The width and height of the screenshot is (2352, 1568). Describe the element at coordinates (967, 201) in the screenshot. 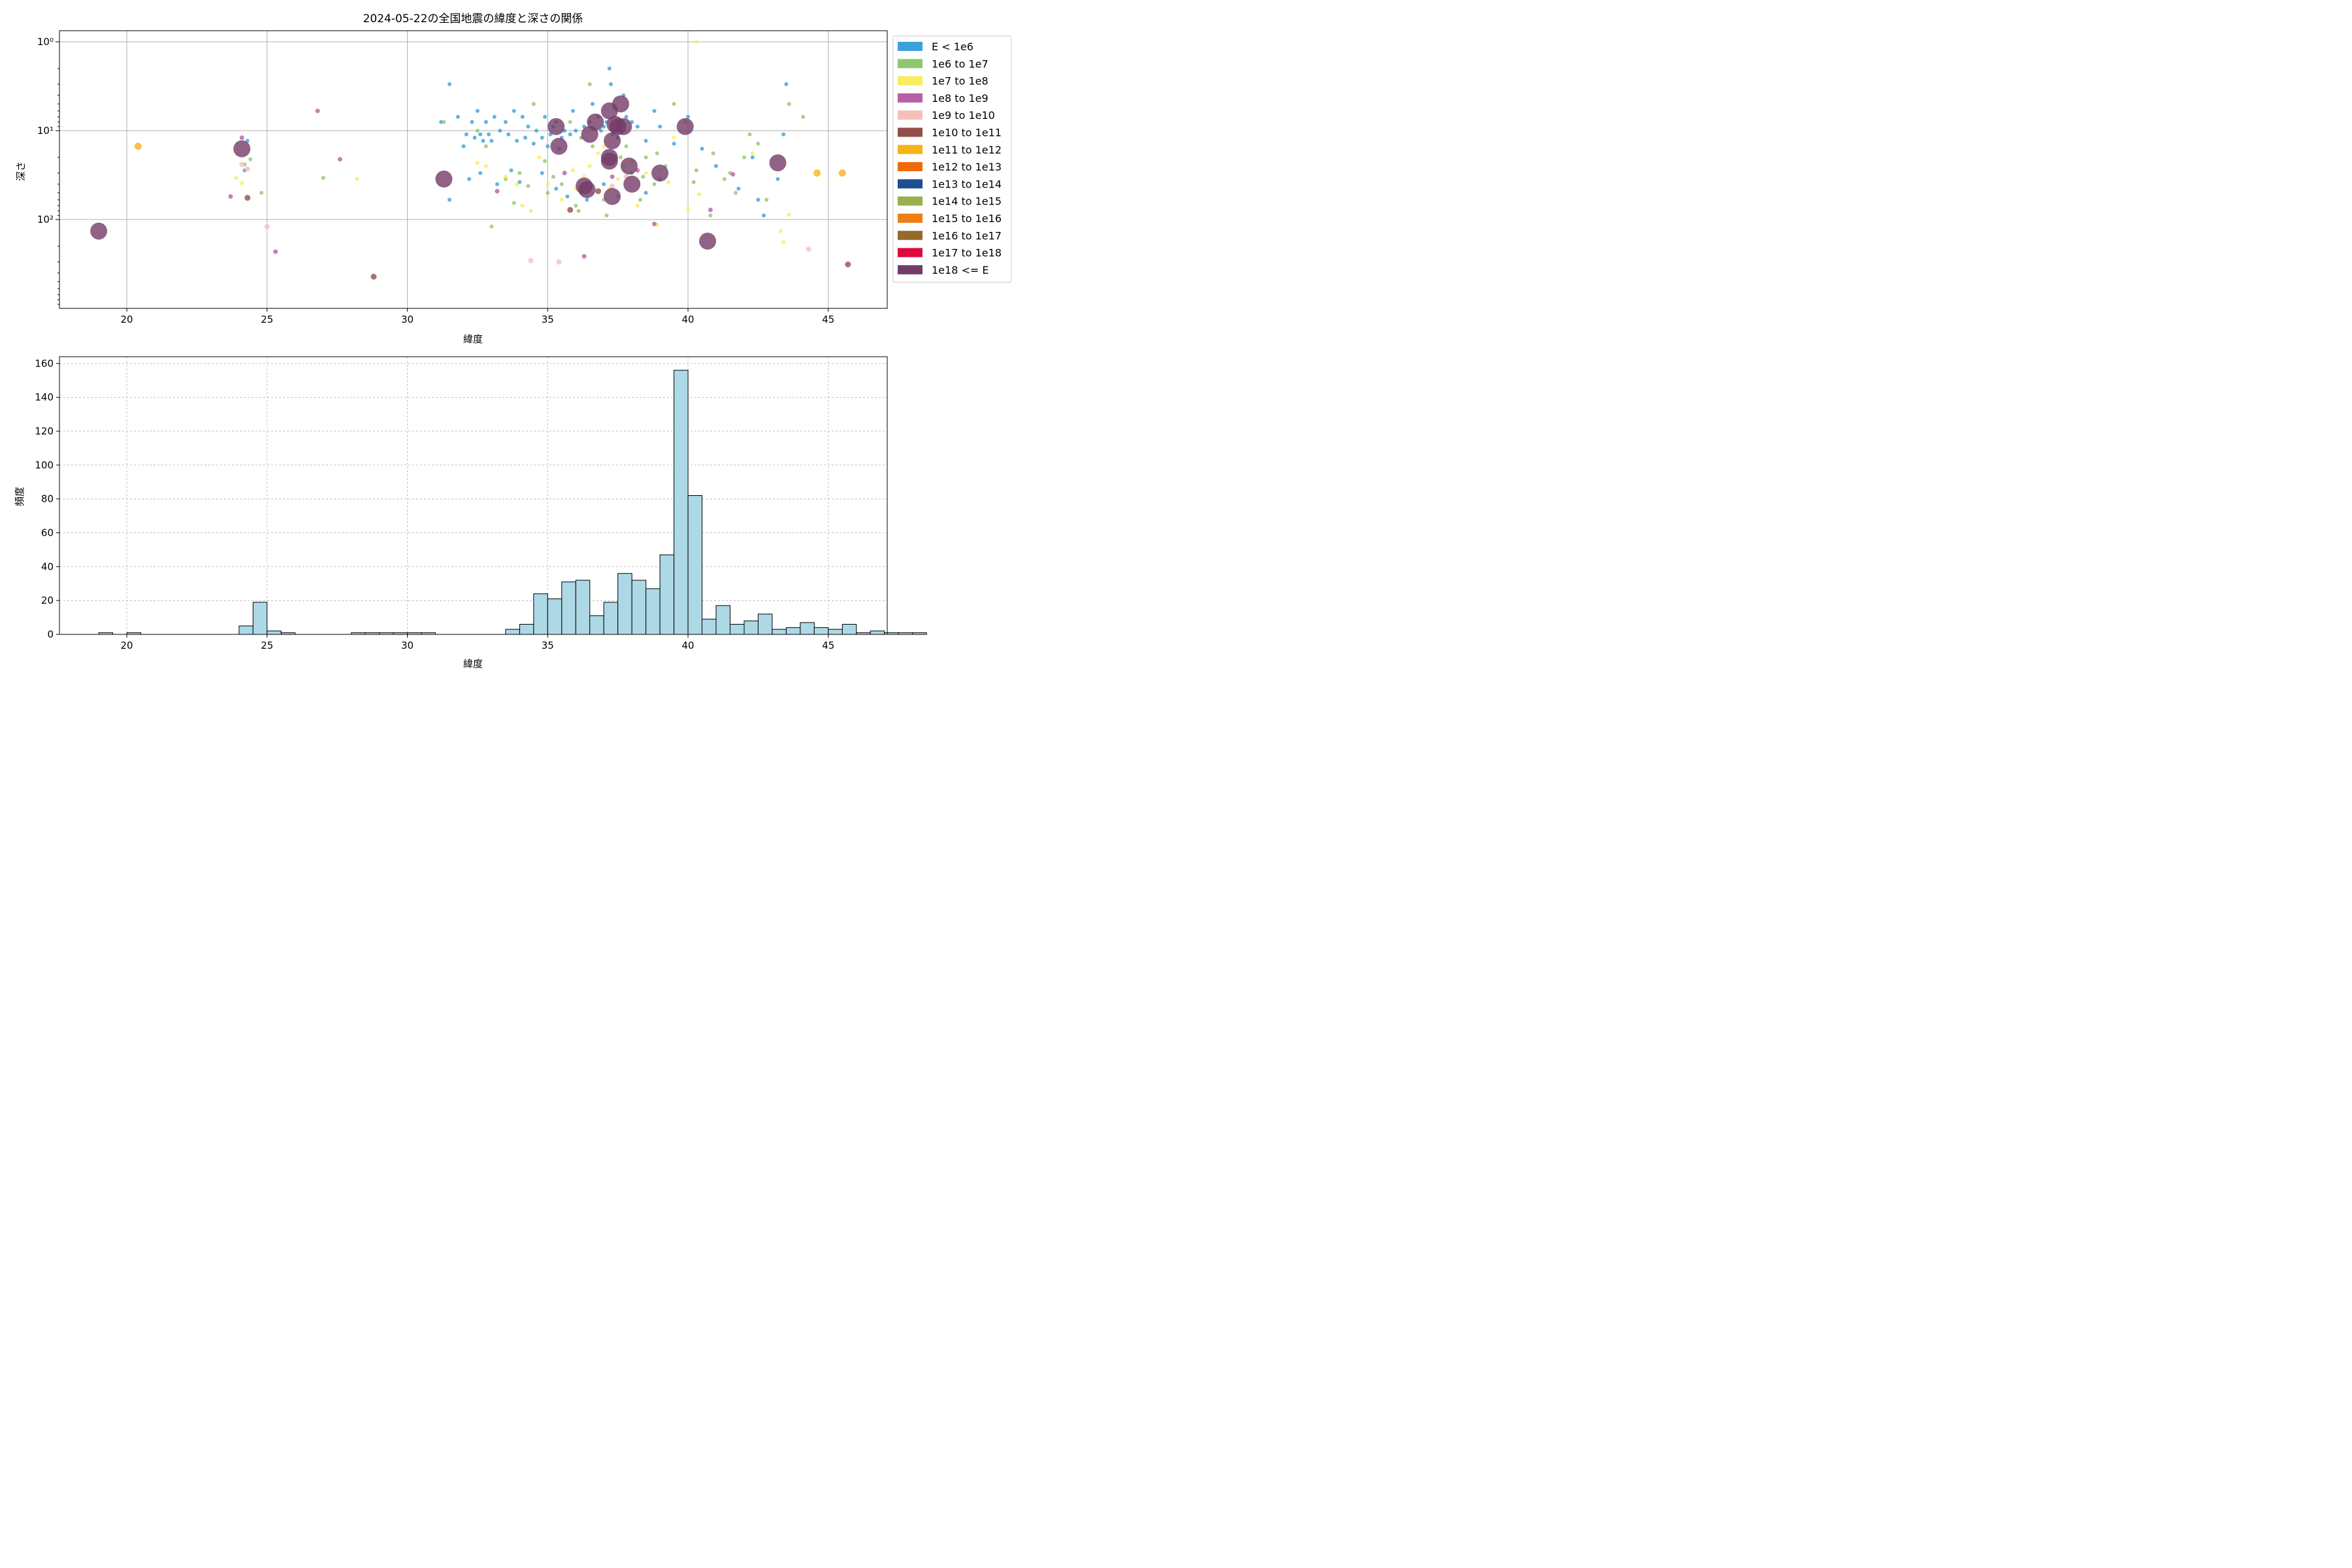

I see `legend-label: 1e14 to 1e15` at that location.